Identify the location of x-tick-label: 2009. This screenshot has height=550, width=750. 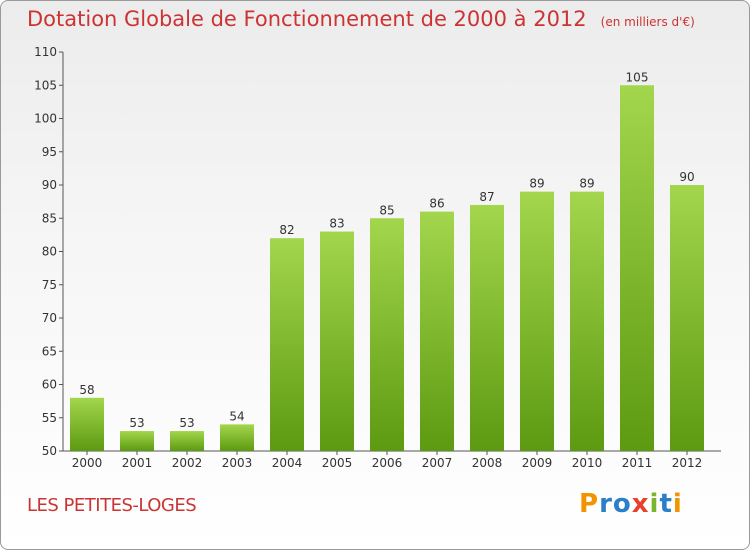
(537, 463).